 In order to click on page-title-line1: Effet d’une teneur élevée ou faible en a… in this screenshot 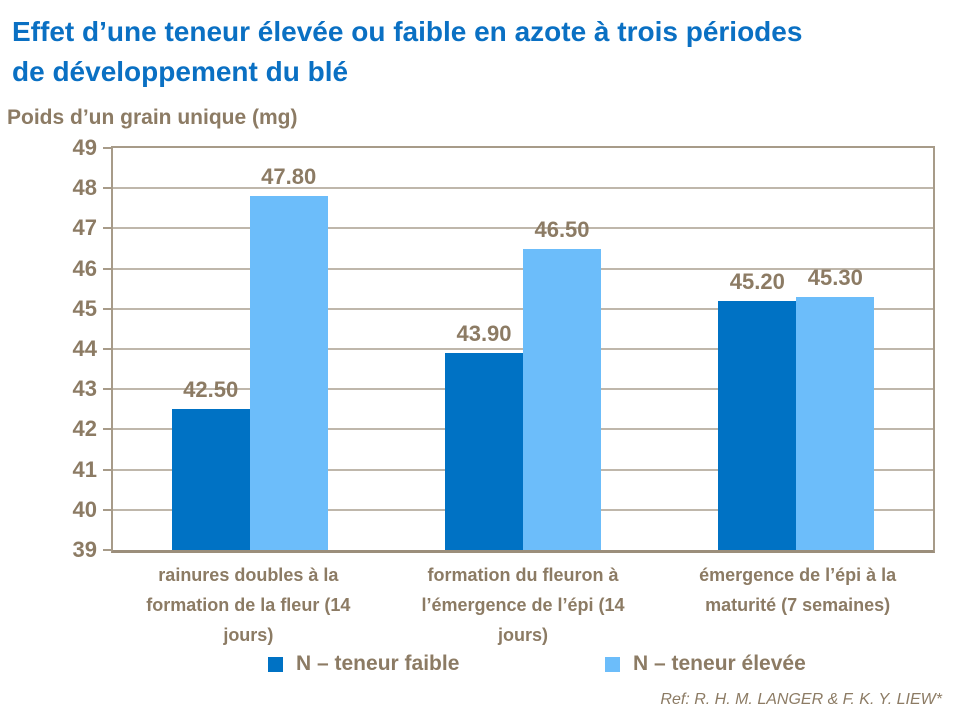, I will do `click(407, 31)`.